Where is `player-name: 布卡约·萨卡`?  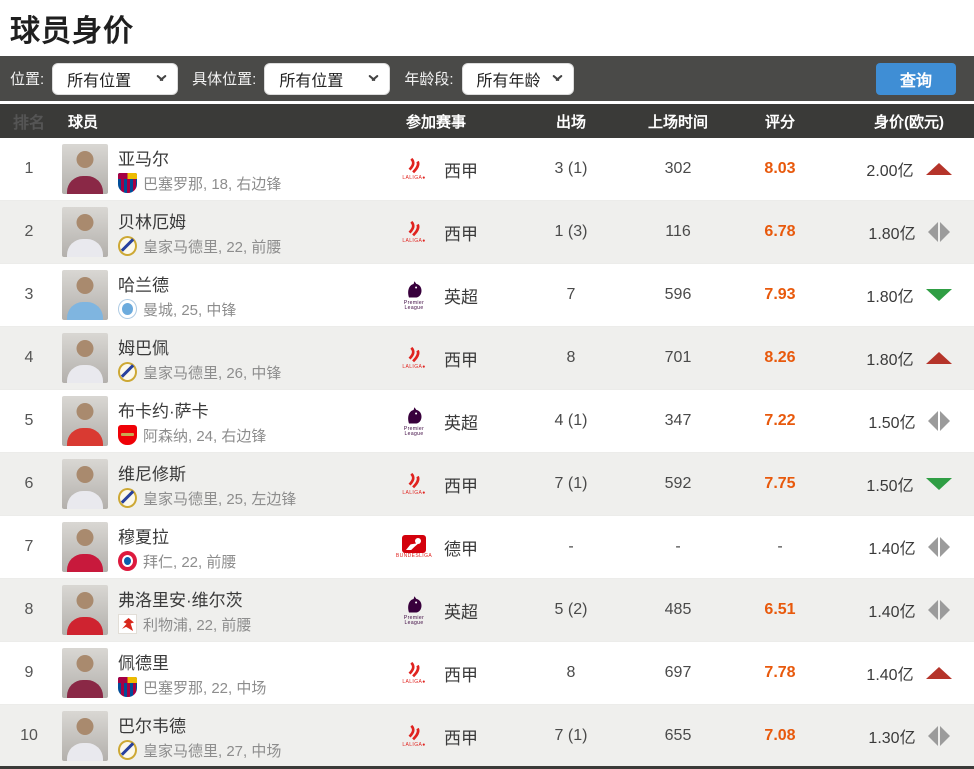 player-name: 布卡约·萨卡 is located at coordinates (163, 411).